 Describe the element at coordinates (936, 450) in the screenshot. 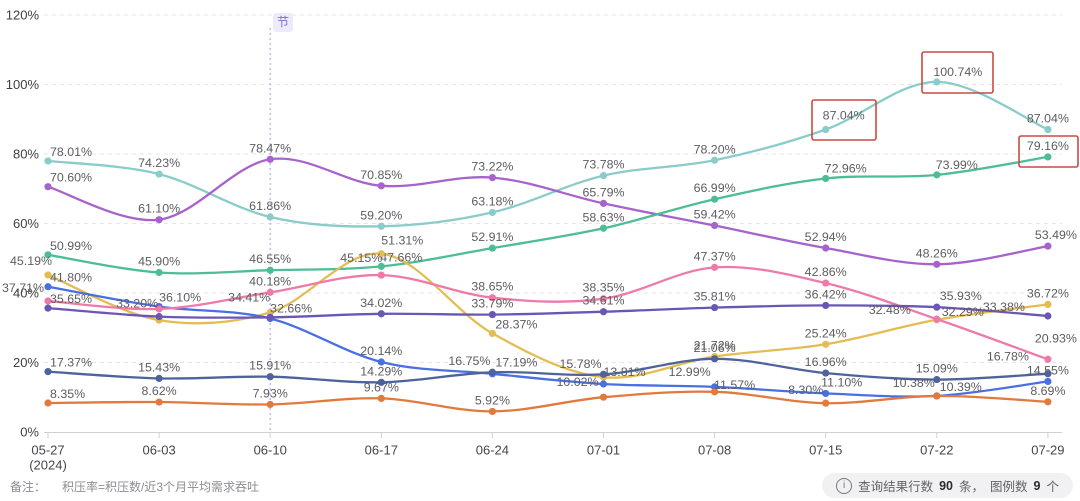

I see `x-tick-label: 07-22` at that location.